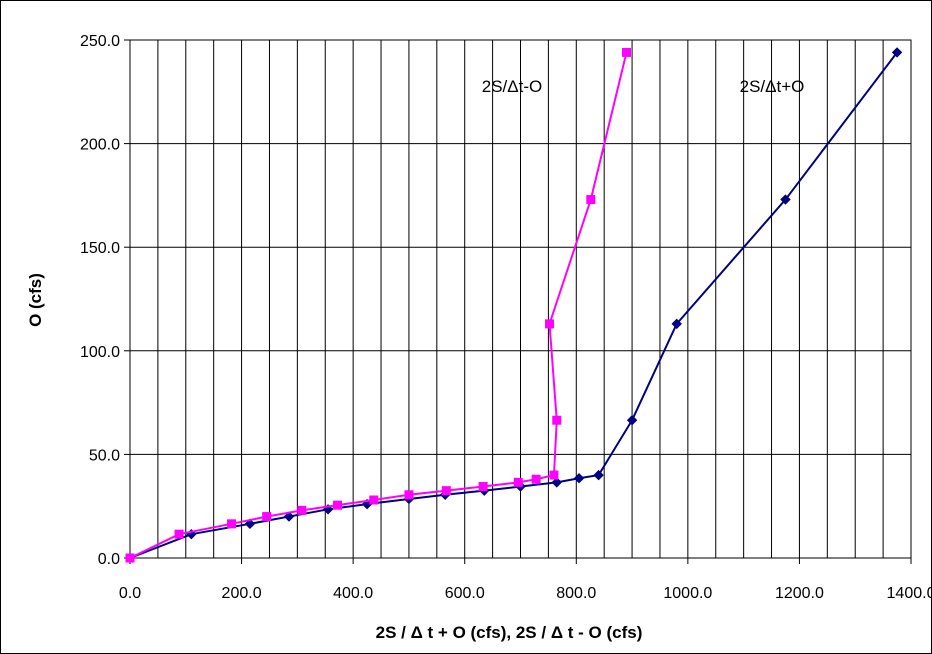 The width and height of the screenshot is (932, 654). I want to click on x-tick-label: 600.0, so click(465, 593).